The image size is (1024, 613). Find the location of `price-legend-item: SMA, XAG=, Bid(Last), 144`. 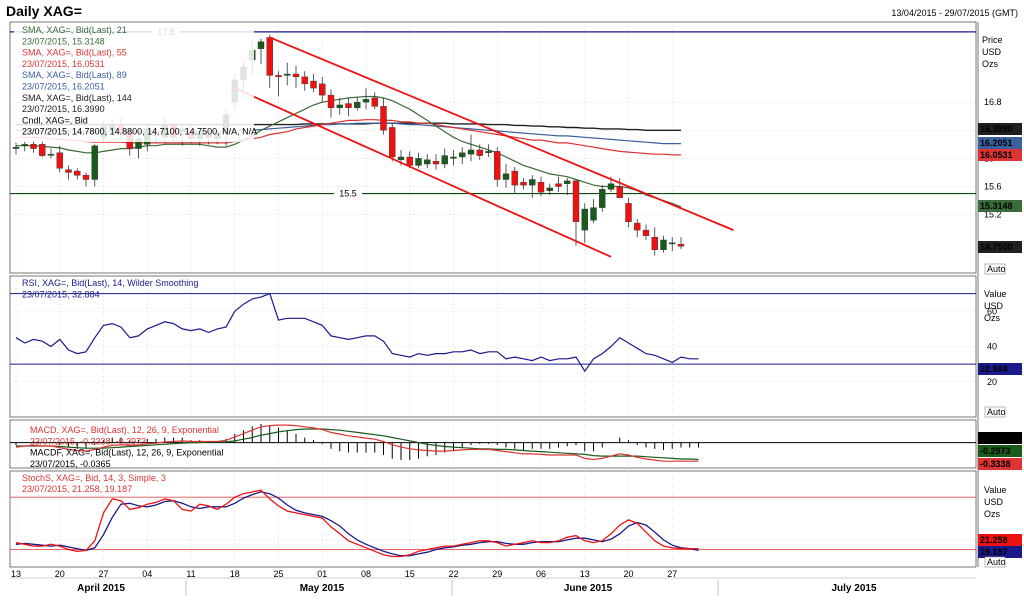

price-legend-item: SMA, XAG=, Bid(Last), 144 is located at coordinates (77, 98).